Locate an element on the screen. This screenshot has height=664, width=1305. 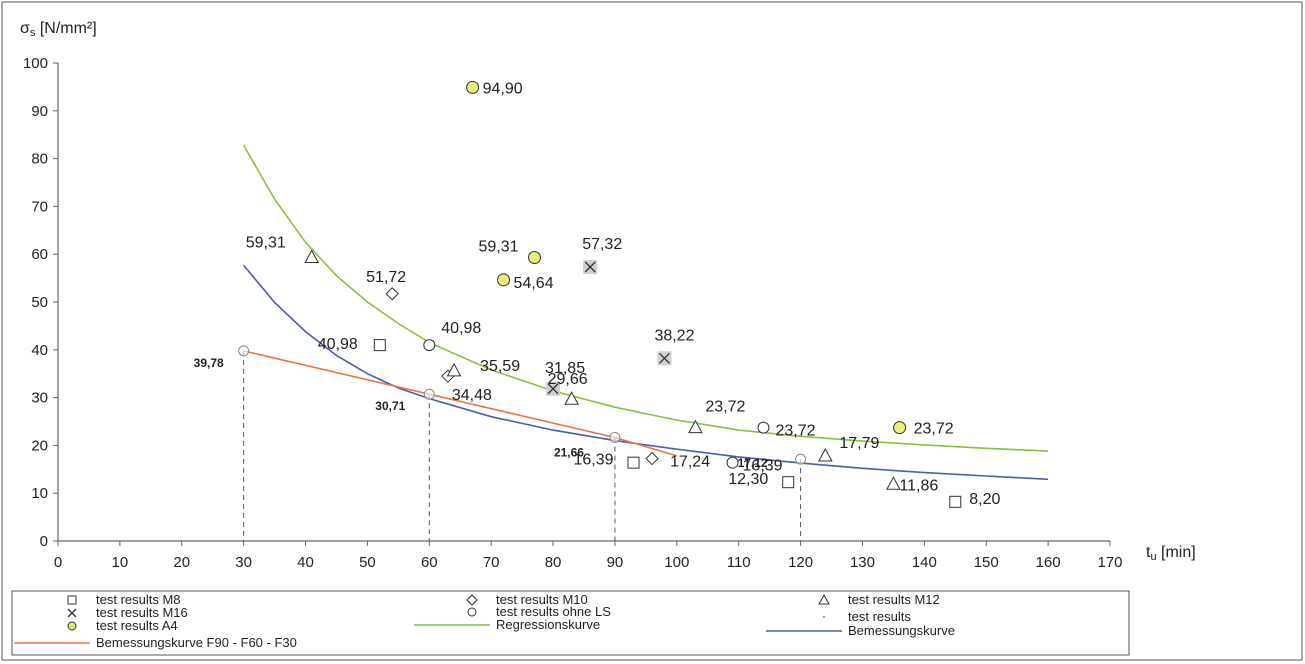
legend-circle-icon is located at coordinates (472, 612).